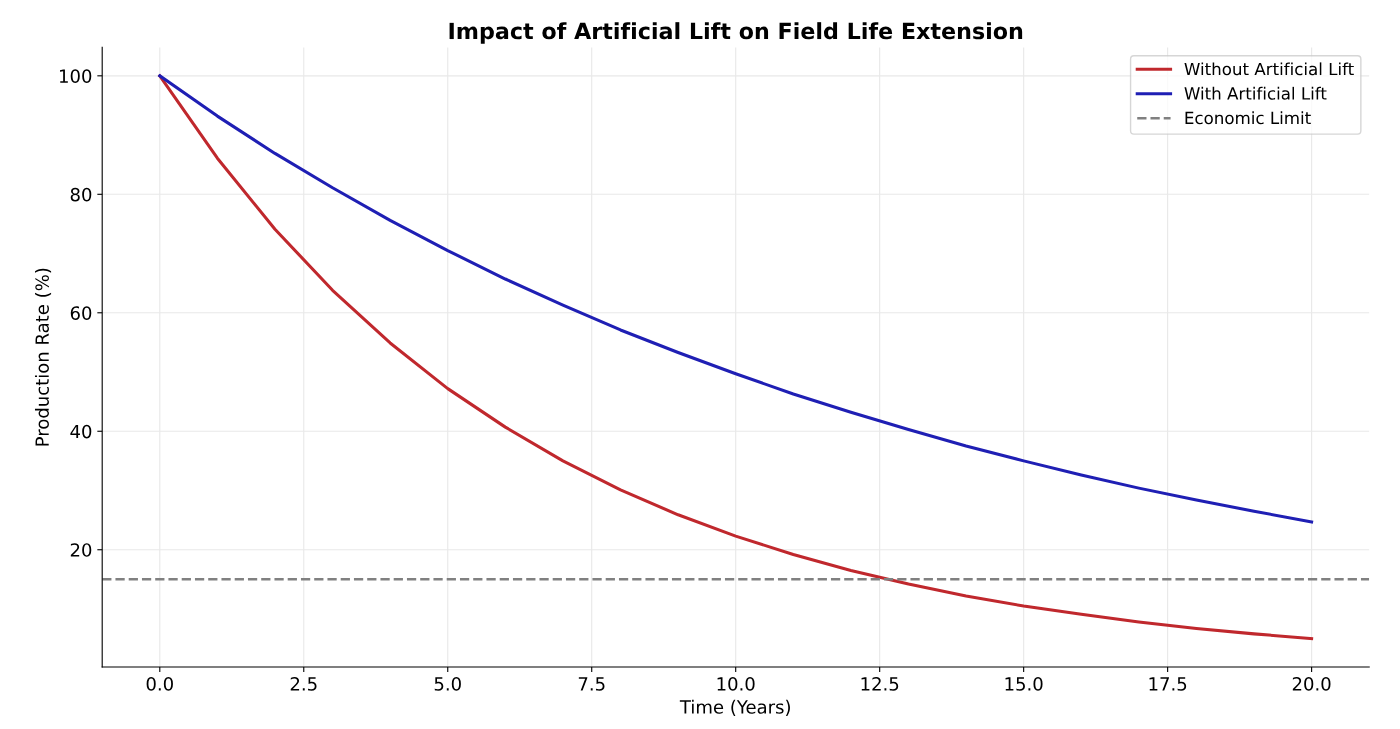 The image size is (1400, 729). What do you see at coordinates (159, 684) in the screenshot?
I see `x-tick-label: 0.0` at bounding box center [159, 684].